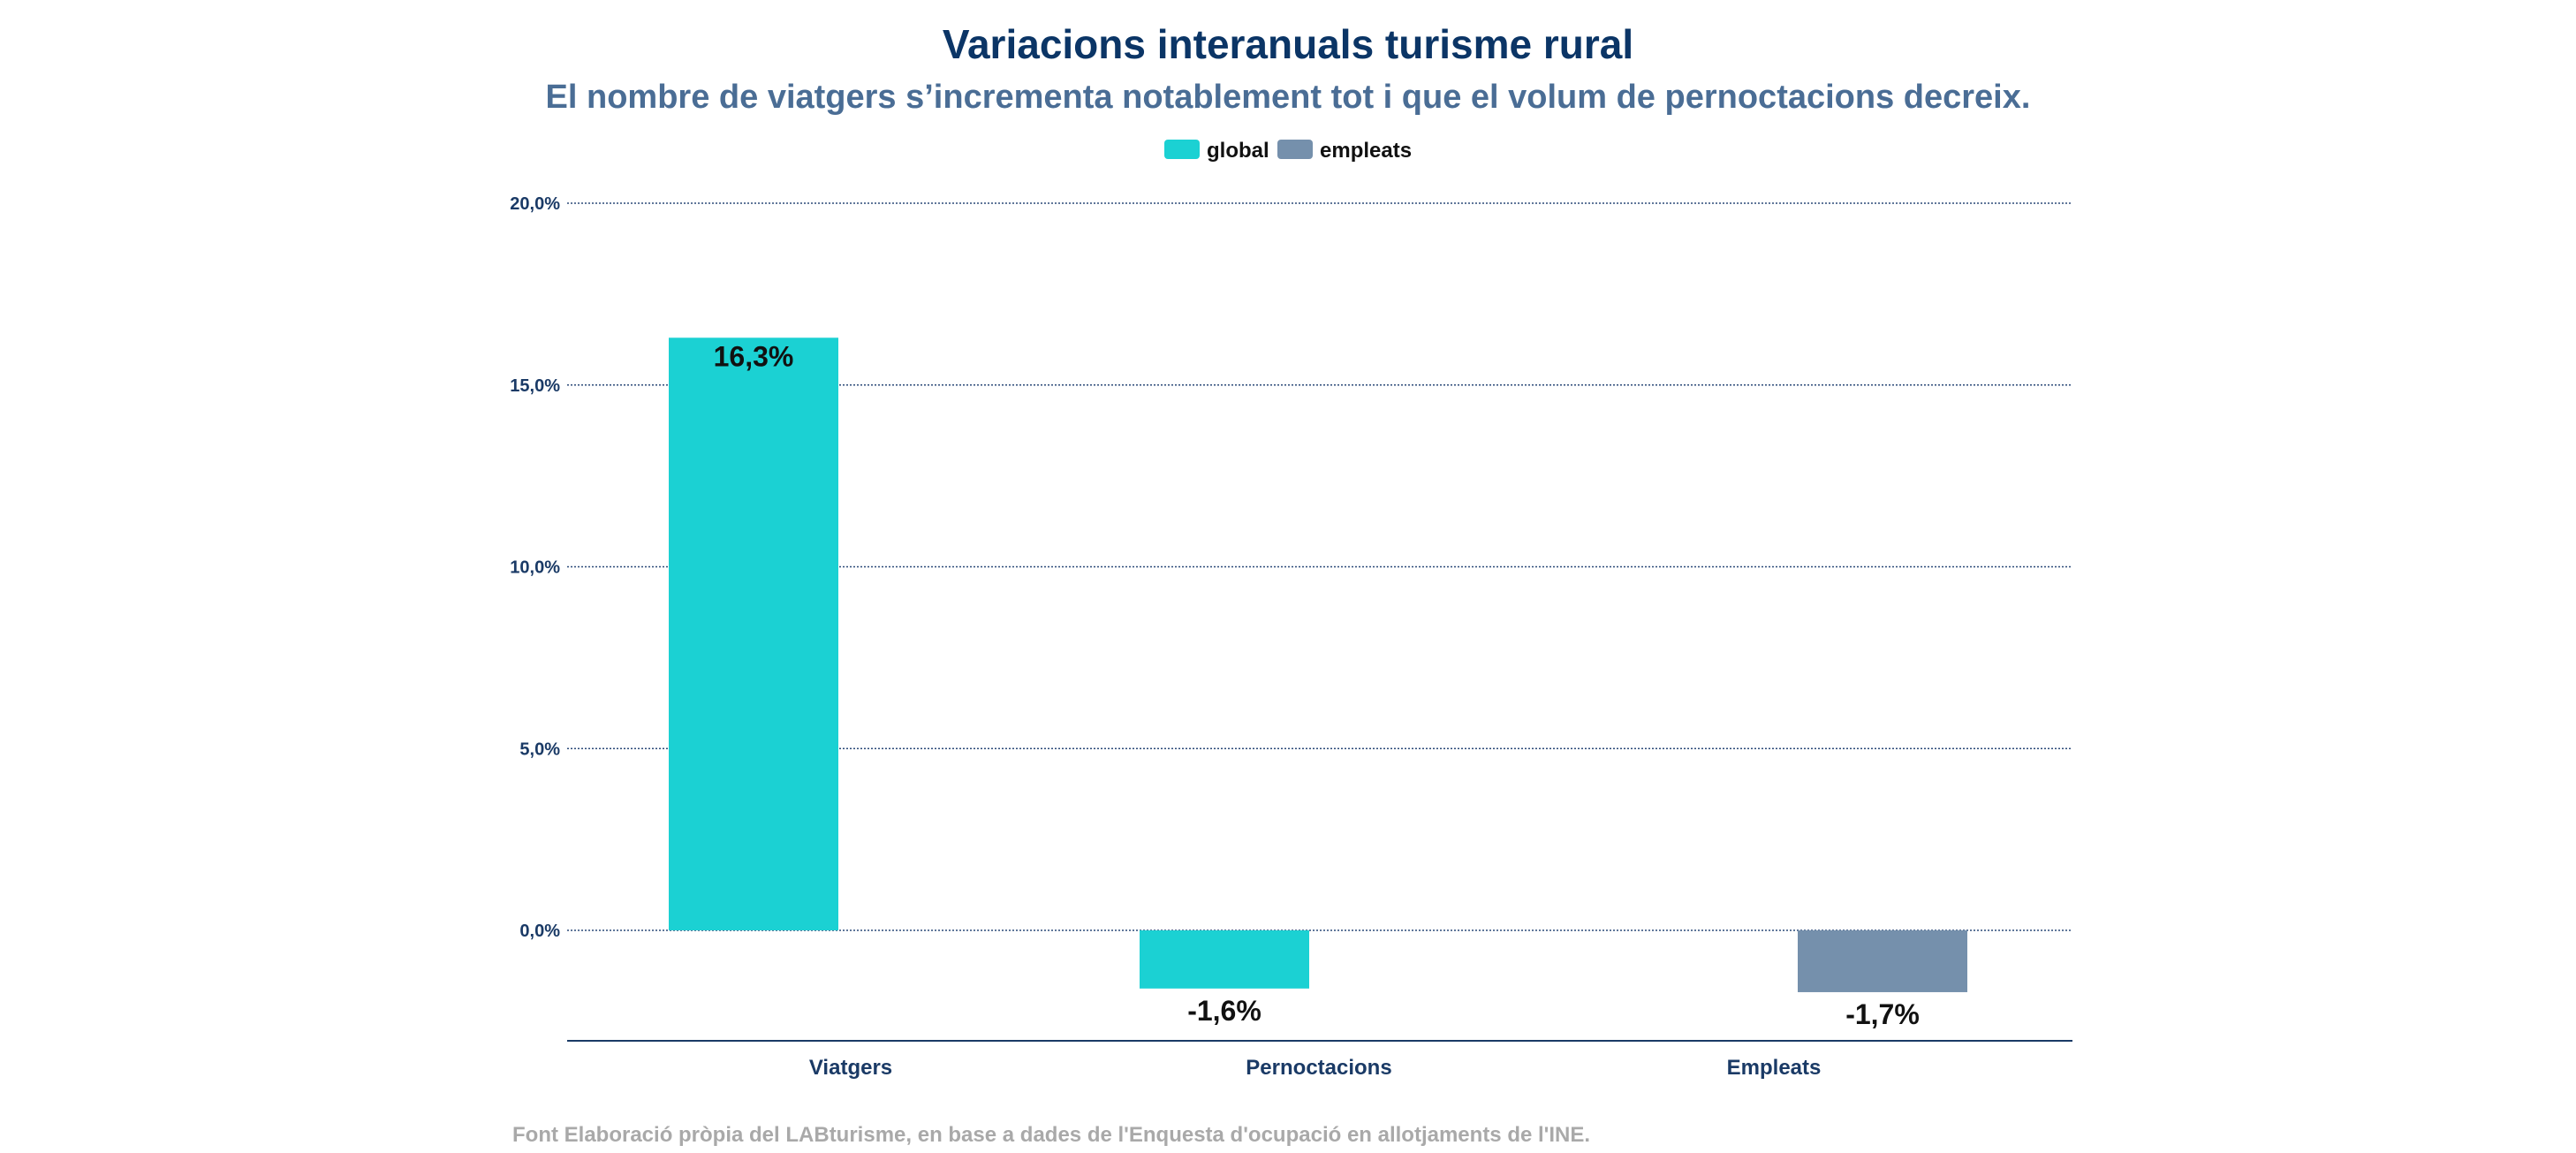 The image size is (2576, 1153). I want to click on bar-viatgers, so click(754, 634).